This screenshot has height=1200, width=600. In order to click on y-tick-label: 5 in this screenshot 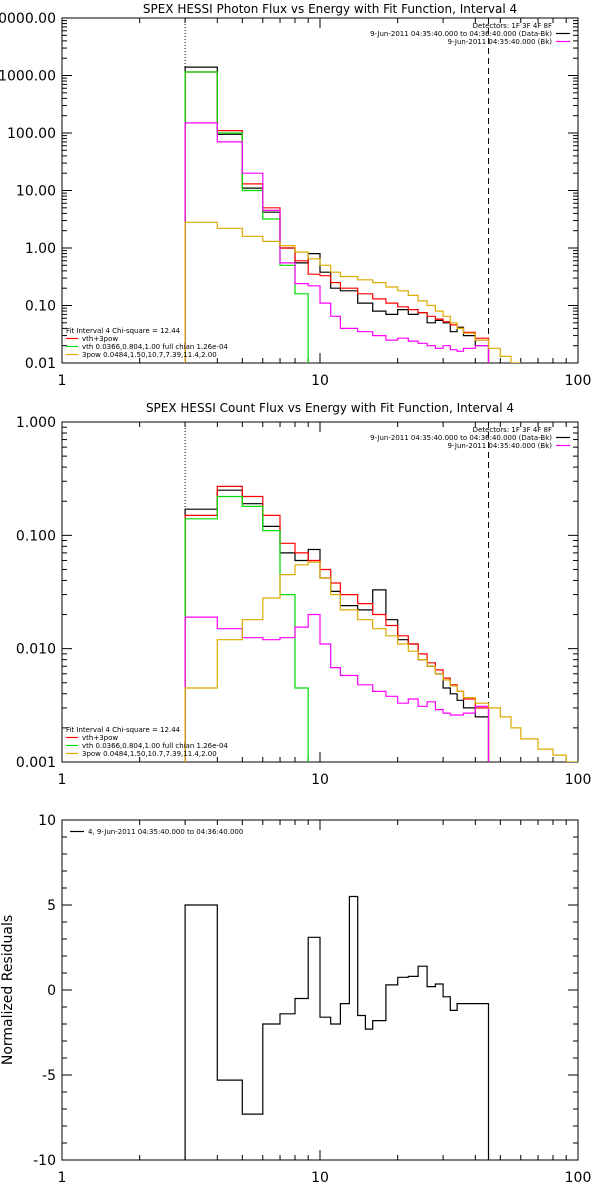, I will do `click(51, 906)`.